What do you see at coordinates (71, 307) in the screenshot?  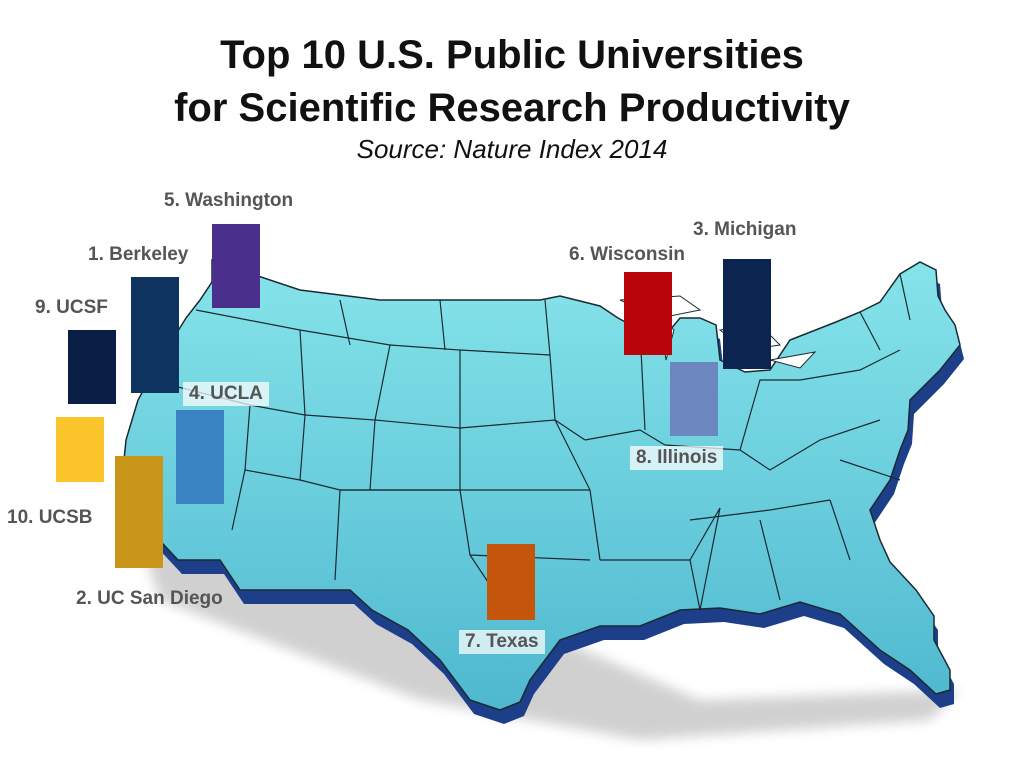 I see `label-ucsf: 9. UCSF` at bounding box center [71, 307].